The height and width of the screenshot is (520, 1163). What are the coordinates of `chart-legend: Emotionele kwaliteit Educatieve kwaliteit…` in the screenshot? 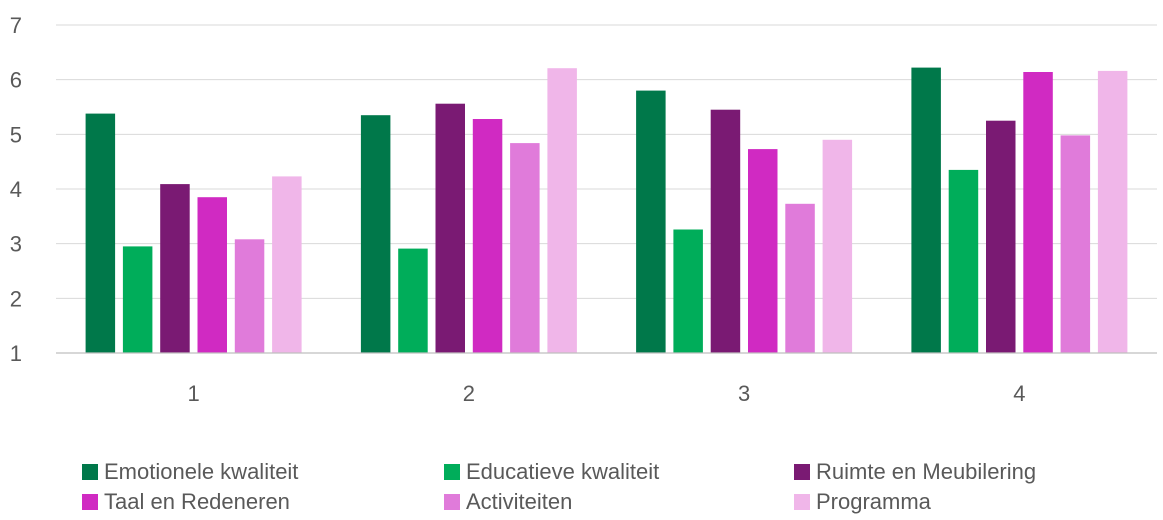 It's located at (619, 487).